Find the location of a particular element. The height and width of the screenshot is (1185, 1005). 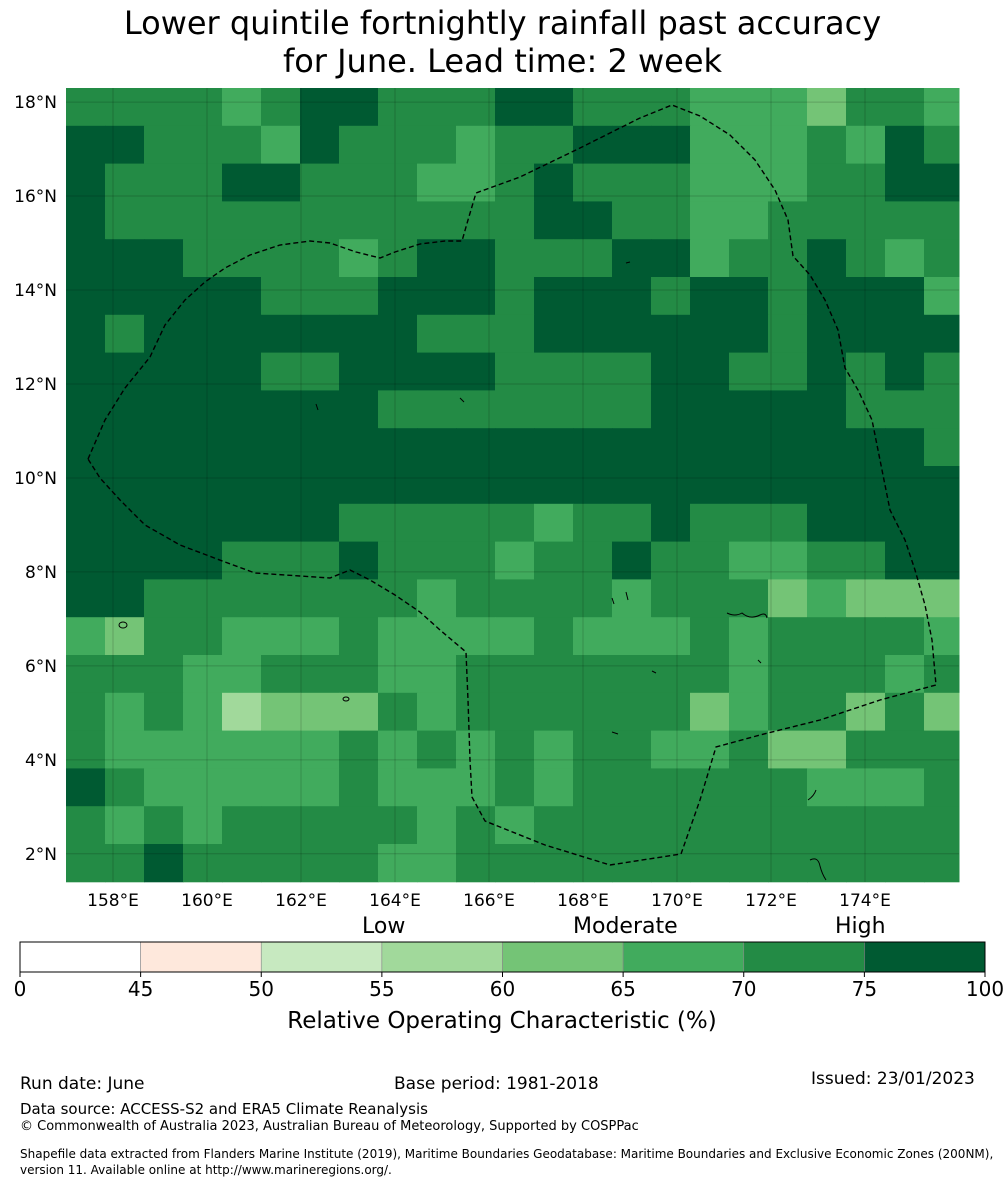

latitude-tick-label: 16°N is located at coordinates (35, 197).